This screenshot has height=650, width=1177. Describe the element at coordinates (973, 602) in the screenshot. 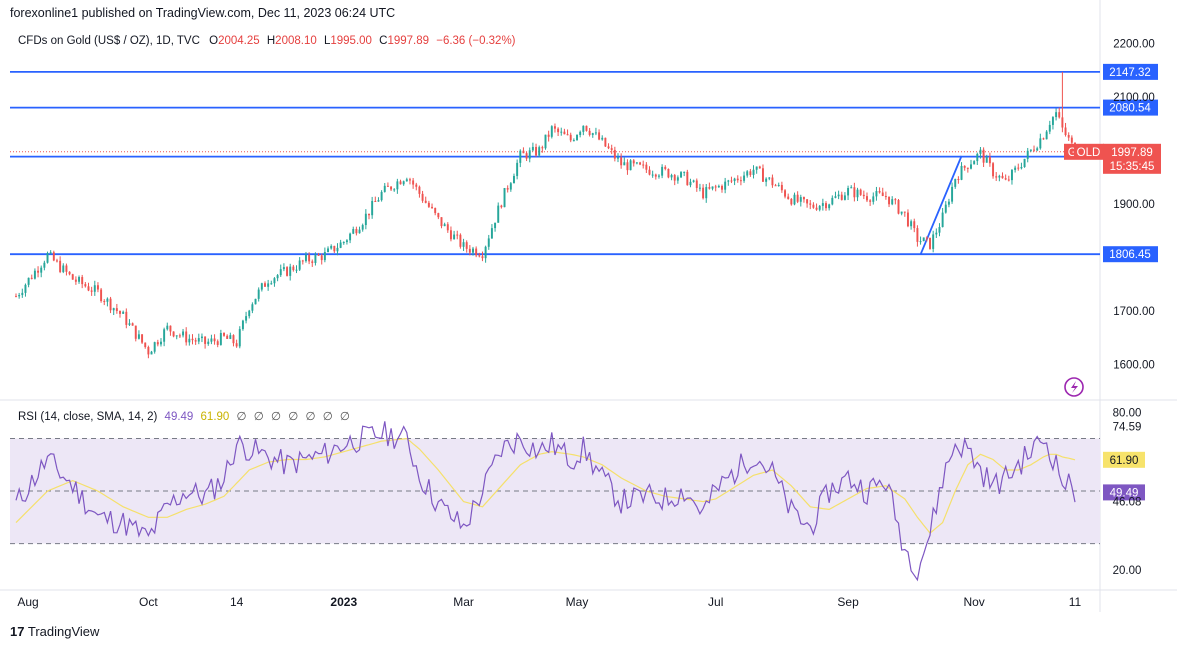

I see `time-tick-label: Nov` at that location.